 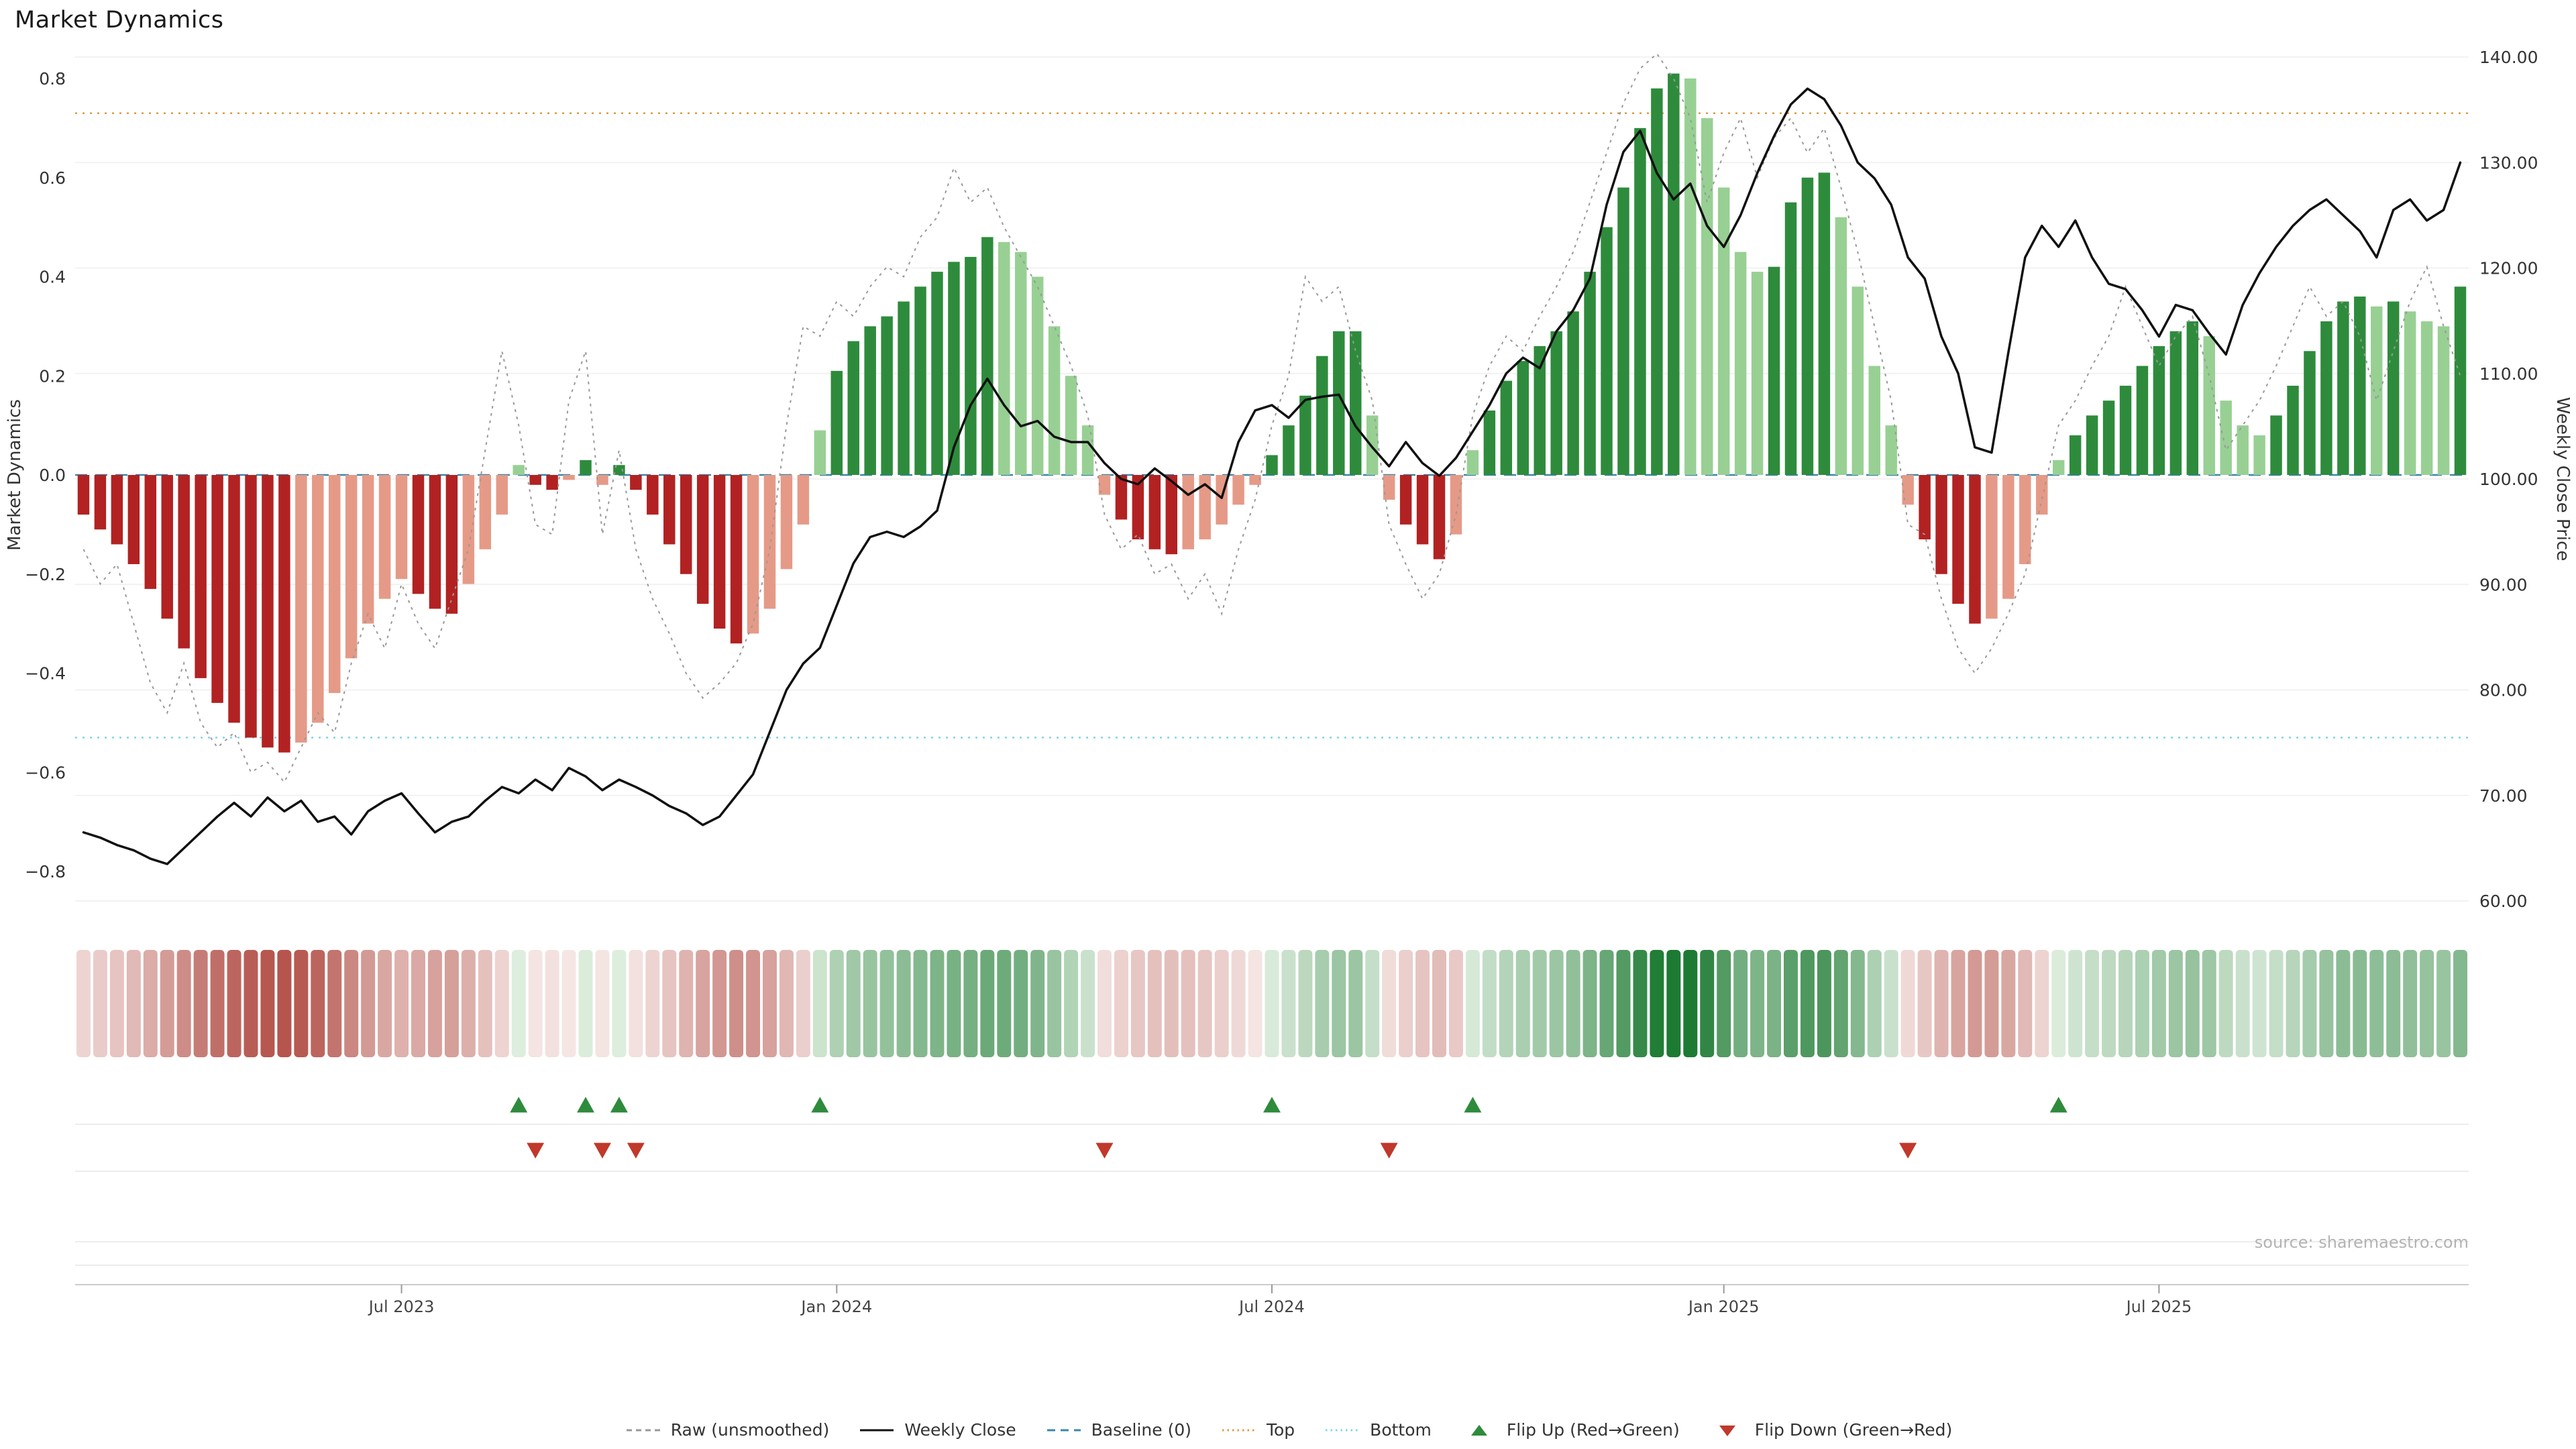 I want to click on flip-up-marker, so click(x=586, y=1105).